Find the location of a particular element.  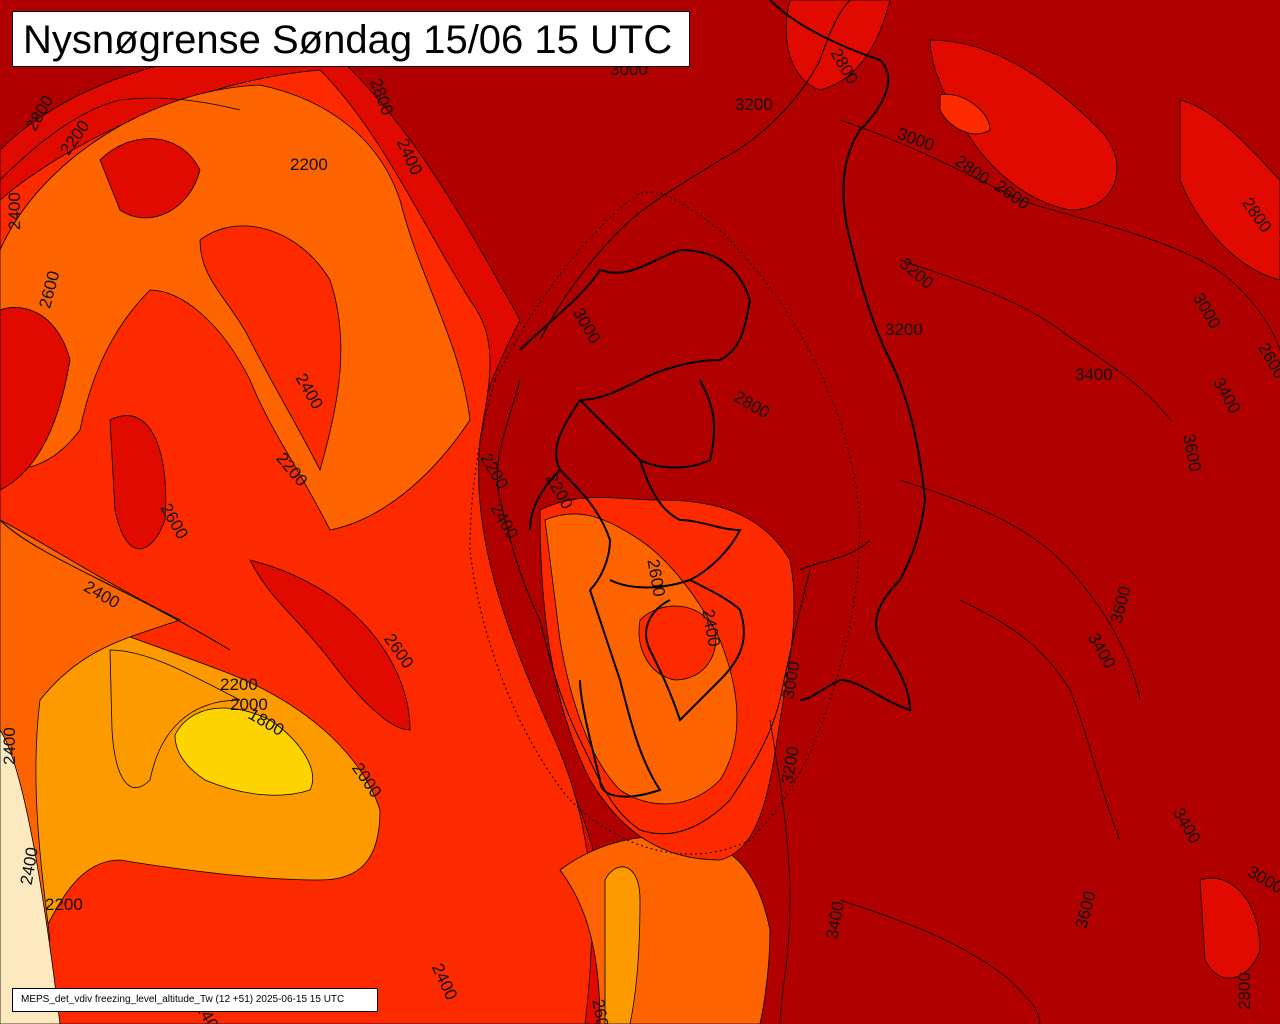

contour-label: 2800 is located at coordinates (1244, 991).